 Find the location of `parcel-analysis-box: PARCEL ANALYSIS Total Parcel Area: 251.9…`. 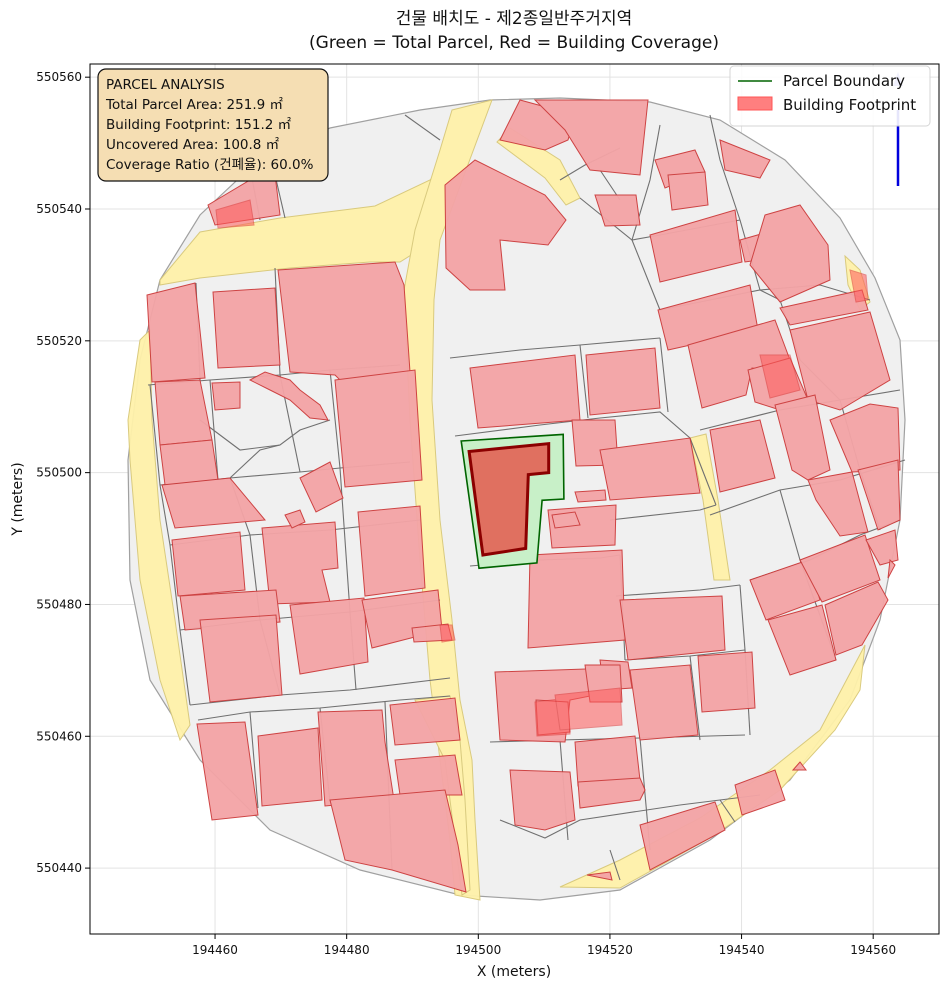

parcel-analysis-box: PARCEL ANALYSIS Total Parcel Area: 251.9… is located at coordinates (213, 125).